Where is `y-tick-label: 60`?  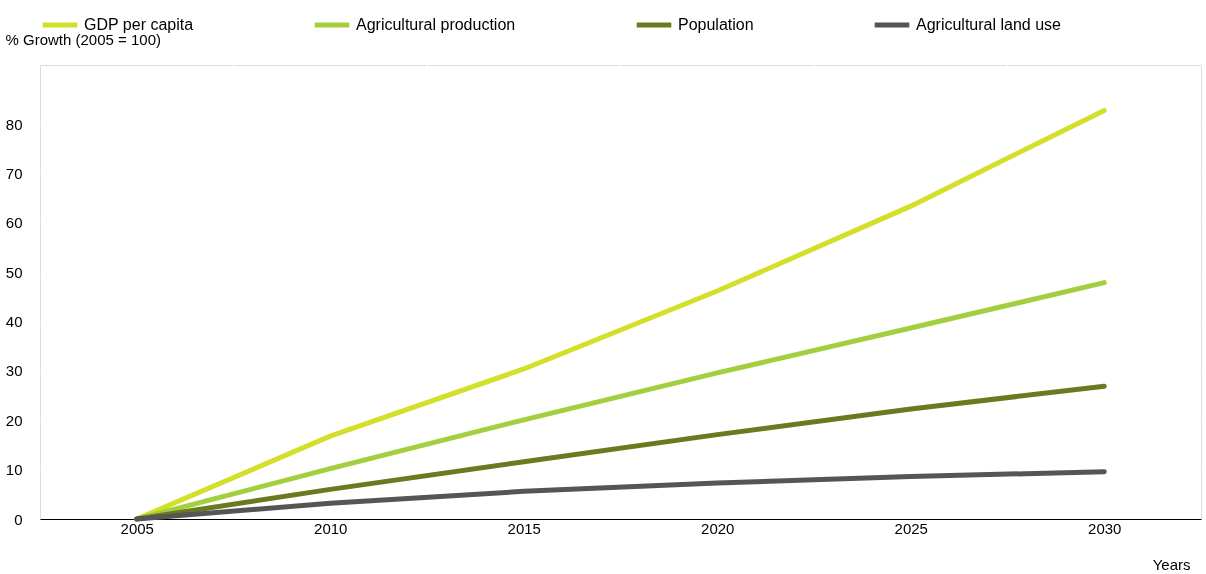 y-tick-label: 60 is located at coordinates (14, 223).